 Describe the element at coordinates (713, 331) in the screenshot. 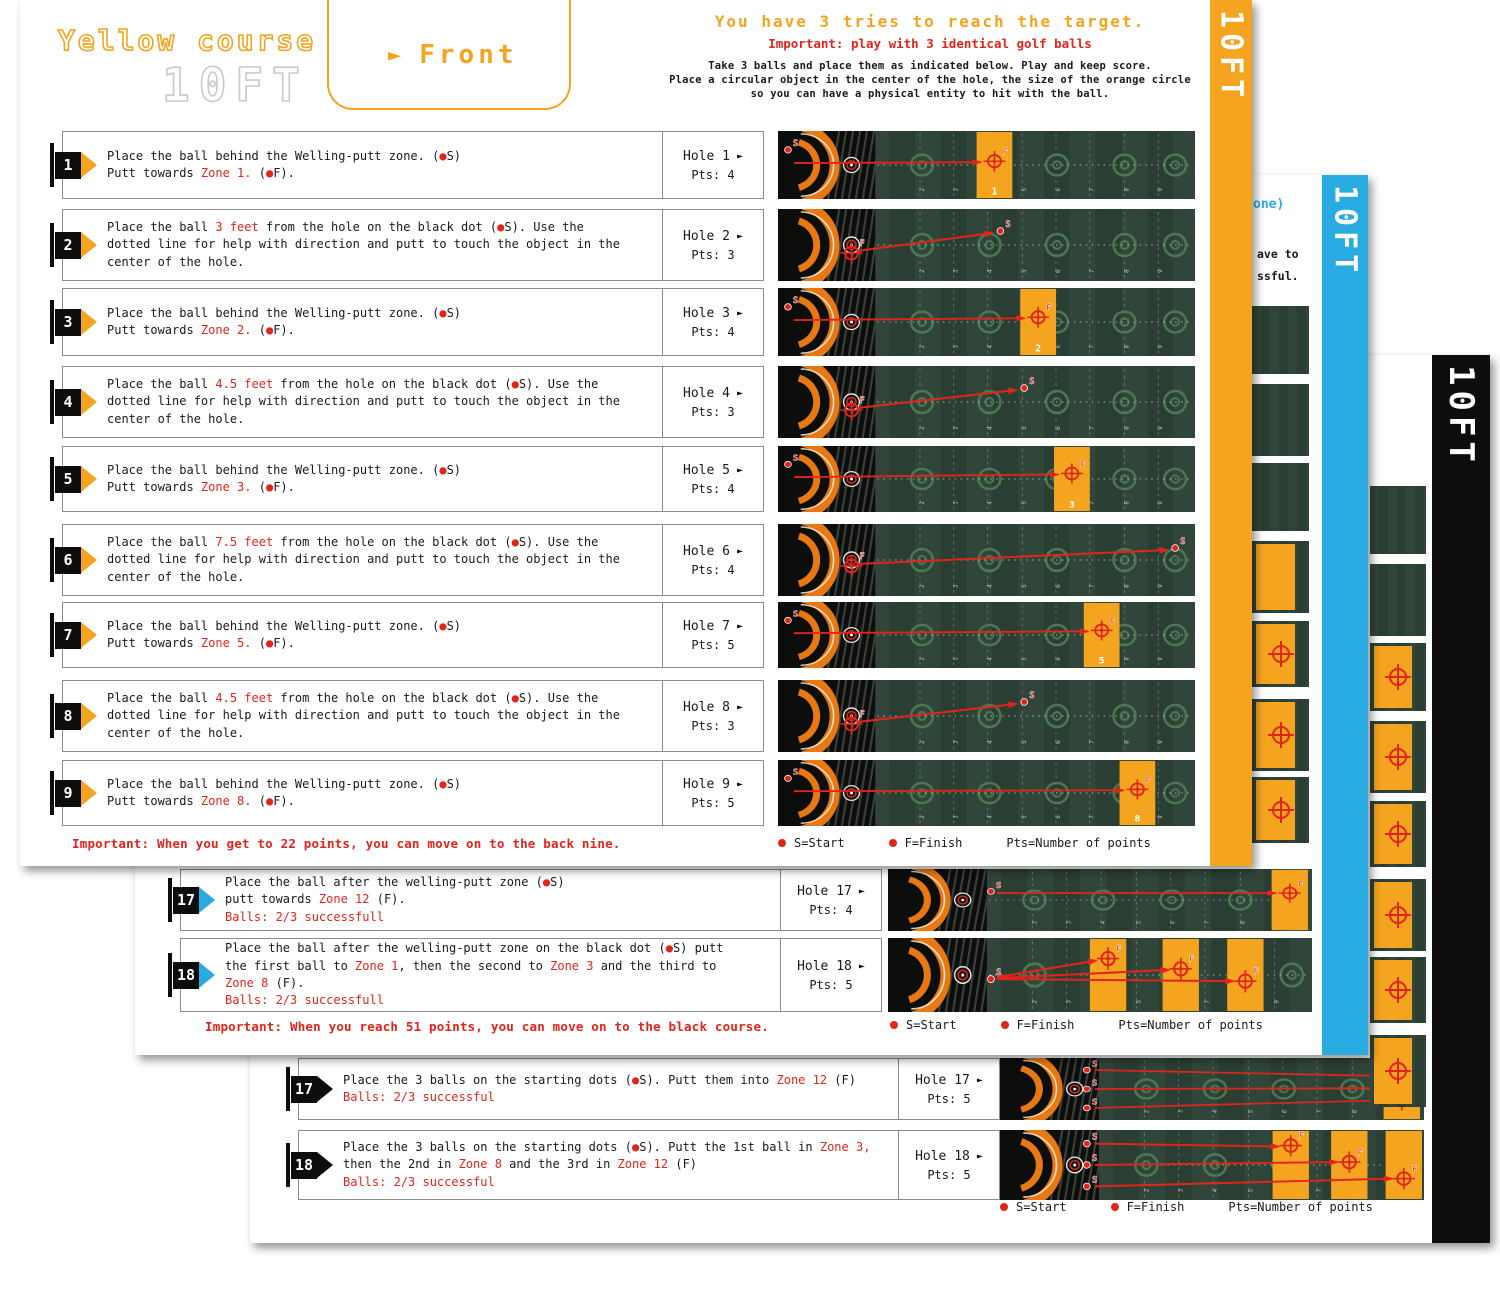

I see `points-label: Pts: 4` at that location.